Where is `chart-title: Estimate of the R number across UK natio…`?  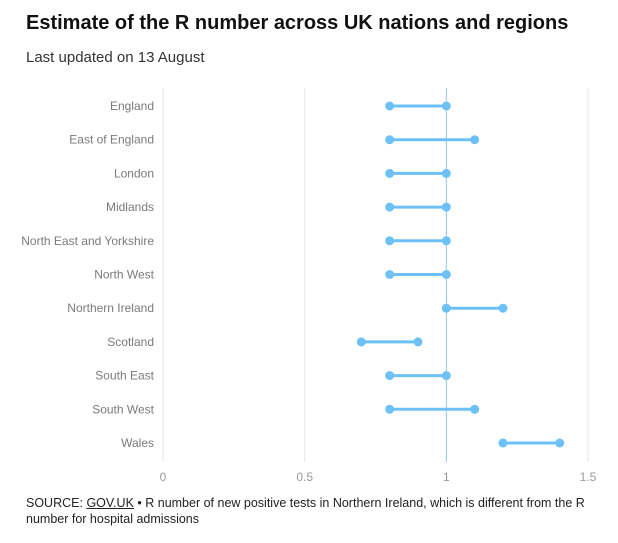 chart-title: Estimate of the R number across UK natio… is located at coordinates (297, 23).